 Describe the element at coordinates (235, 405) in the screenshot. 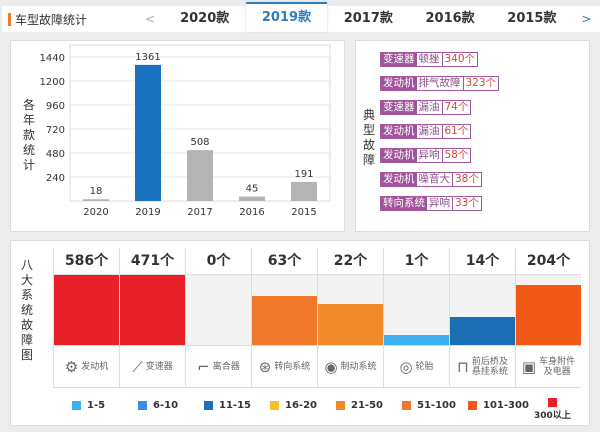

I see `legend-label: 11-15` at that location.